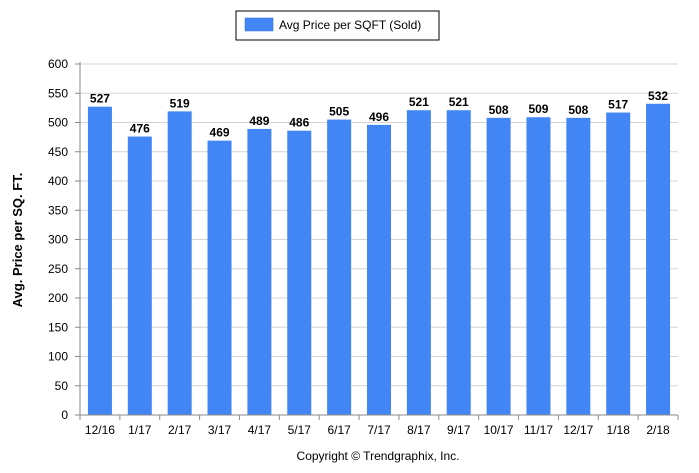  Describe the element at coordinates (499, 430) in the screenshot. I see `x-tick-label: 10/17` at that location.